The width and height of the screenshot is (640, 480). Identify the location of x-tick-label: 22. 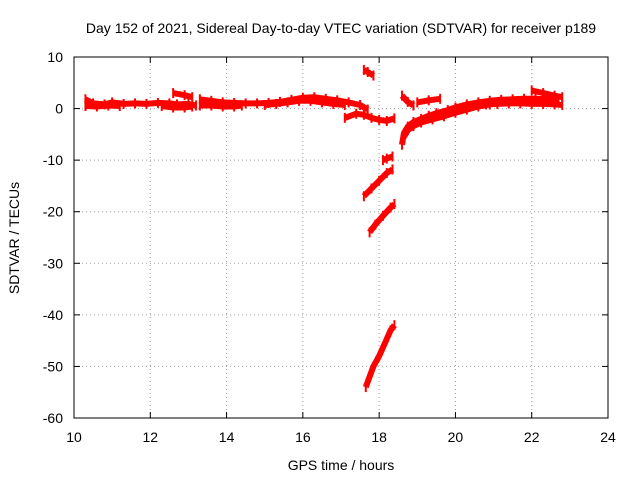
(532, 437).